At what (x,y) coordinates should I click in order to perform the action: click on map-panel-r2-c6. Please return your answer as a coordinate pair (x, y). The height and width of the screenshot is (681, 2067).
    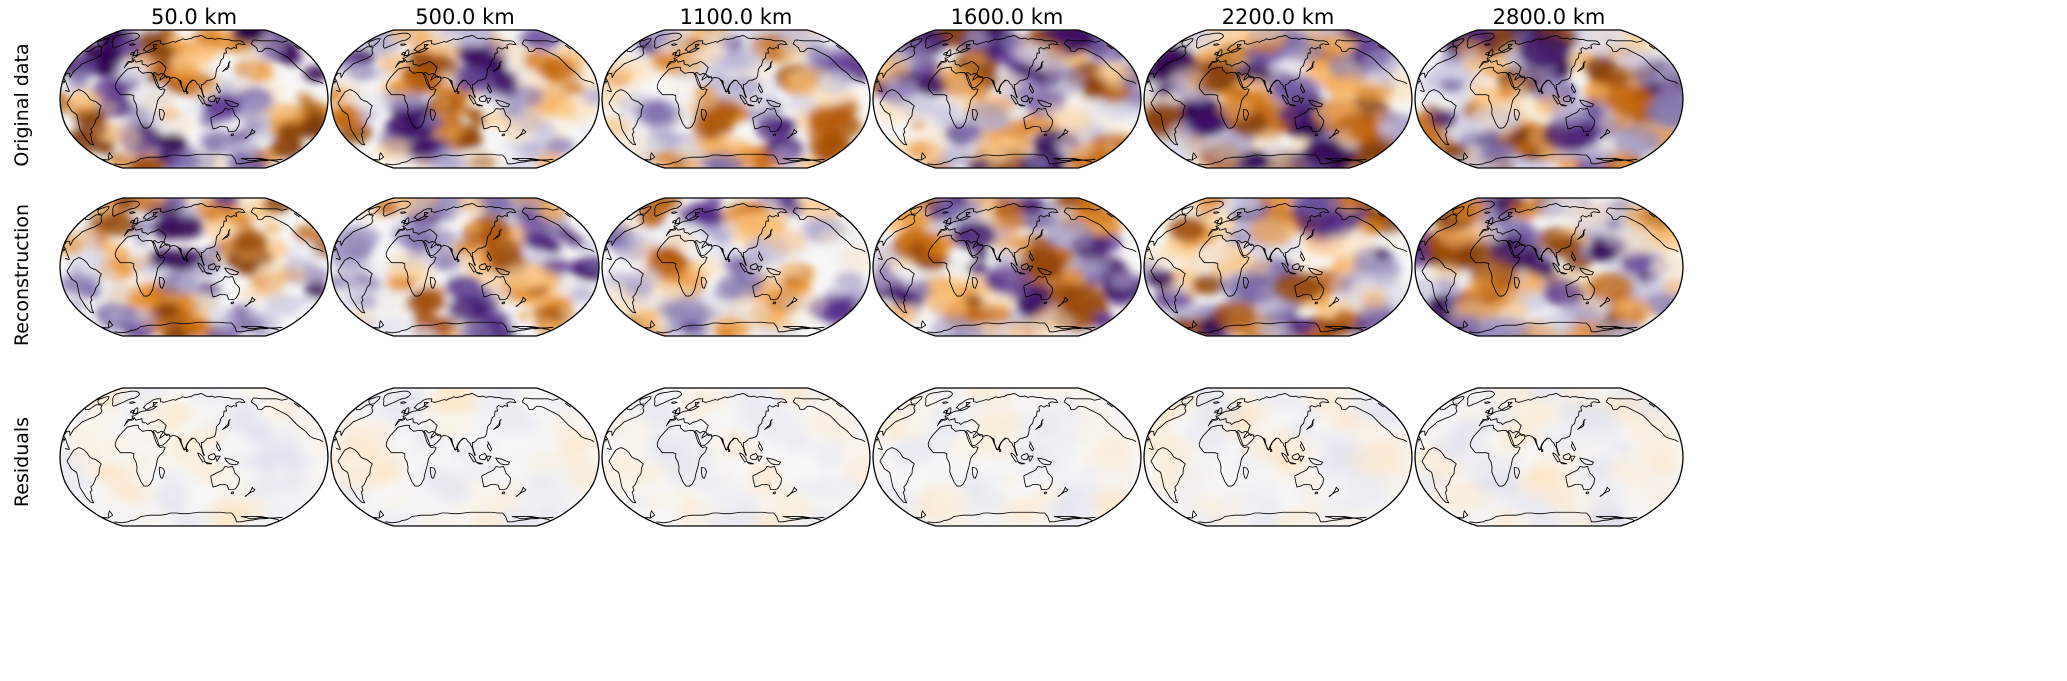
    Looking at the image, I should click on (1549, 267).